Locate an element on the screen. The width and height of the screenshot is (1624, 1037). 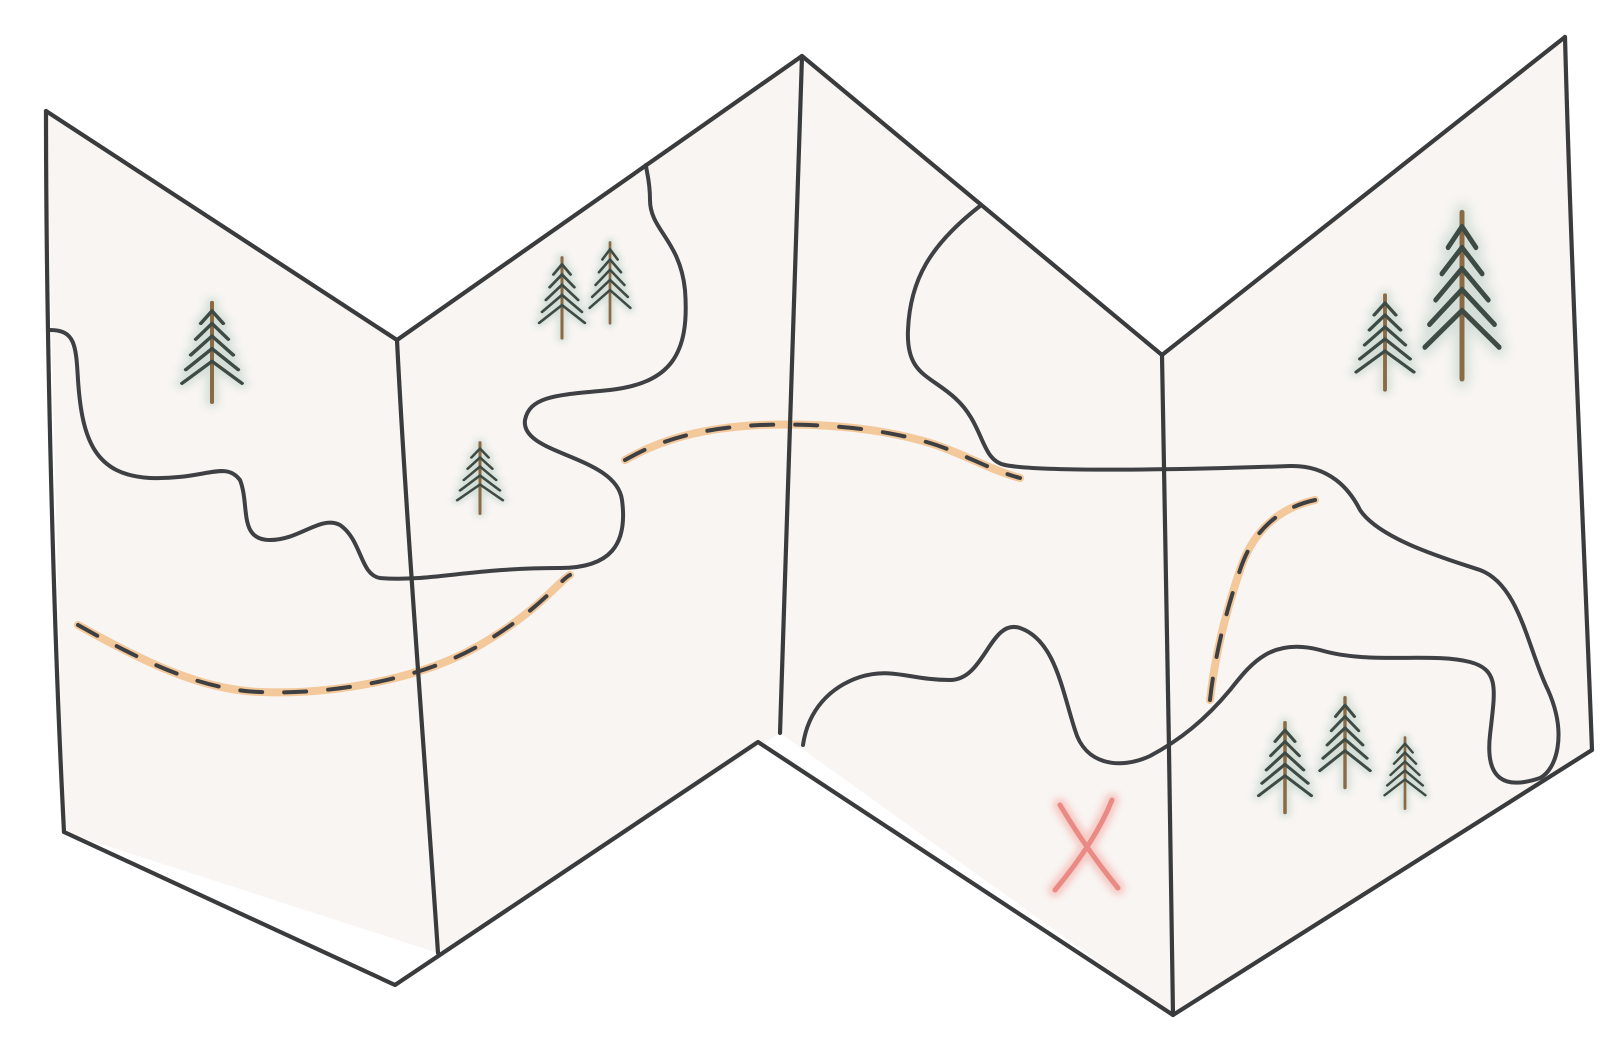
outline-left-edge is located at coordinates (55, 471).